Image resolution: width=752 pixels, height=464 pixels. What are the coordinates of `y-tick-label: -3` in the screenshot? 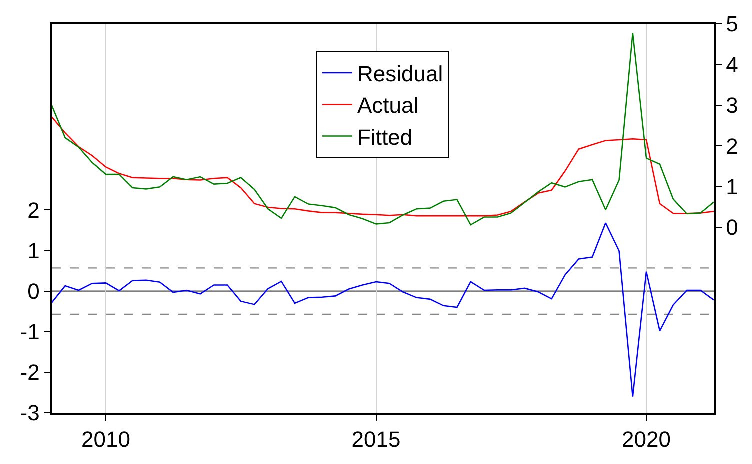 It's located at (30, 413).